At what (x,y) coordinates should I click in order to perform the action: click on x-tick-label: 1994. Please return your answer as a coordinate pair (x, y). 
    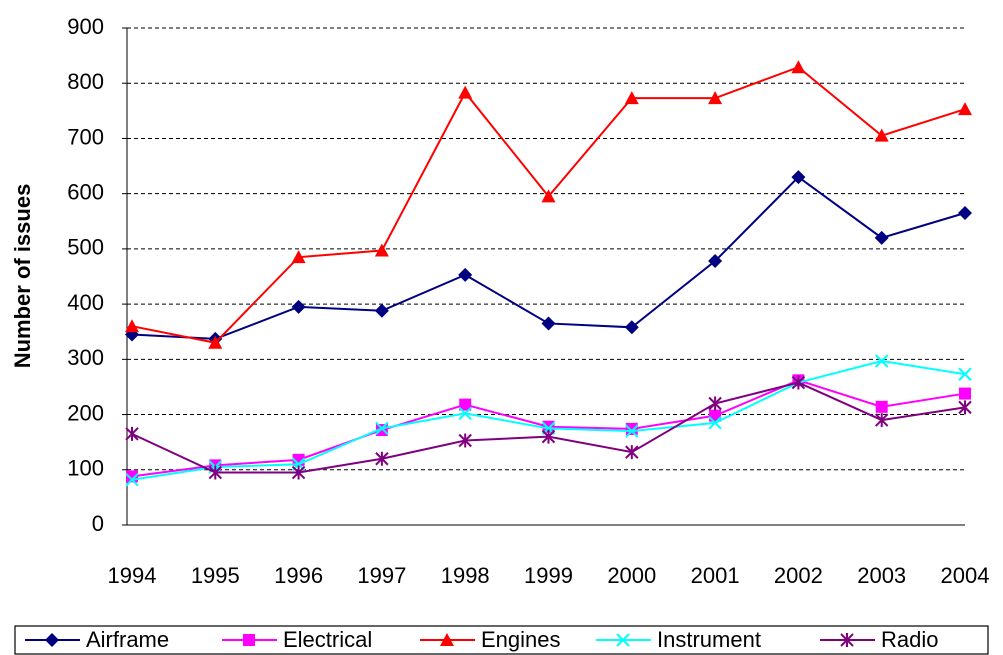
    Looking at the image, I should click on (132, 575).